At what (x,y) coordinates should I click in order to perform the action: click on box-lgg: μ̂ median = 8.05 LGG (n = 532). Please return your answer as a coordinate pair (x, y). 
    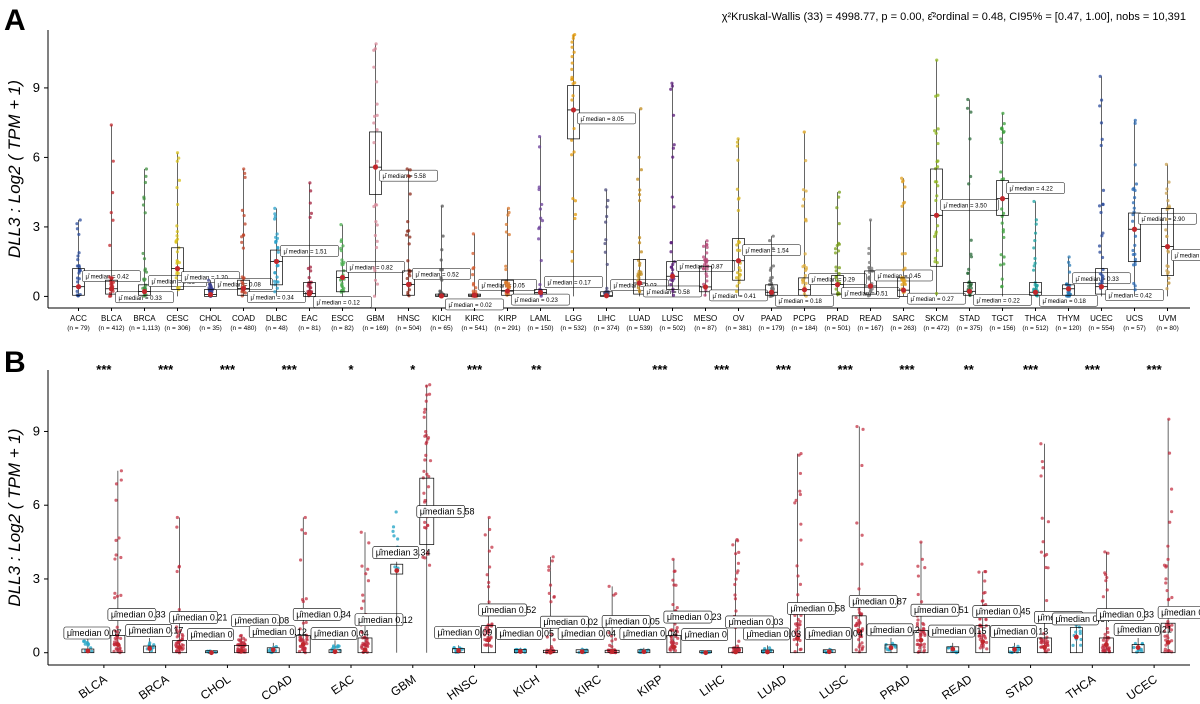
    Looking at the image, I should click on (598, 182).